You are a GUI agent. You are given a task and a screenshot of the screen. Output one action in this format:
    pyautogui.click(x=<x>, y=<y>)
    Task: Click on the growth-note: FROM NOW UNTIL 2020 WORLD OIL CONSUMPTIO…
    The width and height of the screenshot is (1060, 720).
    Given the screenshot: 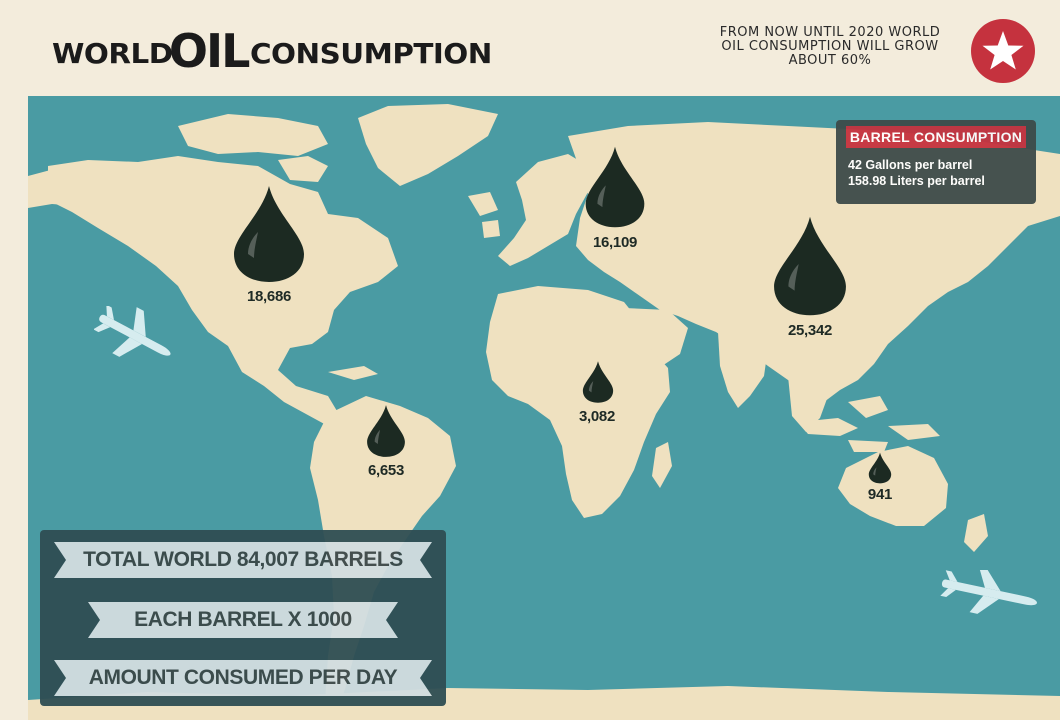 What is the action you would take?
    pyautogui.click(x=830, y=47)
    